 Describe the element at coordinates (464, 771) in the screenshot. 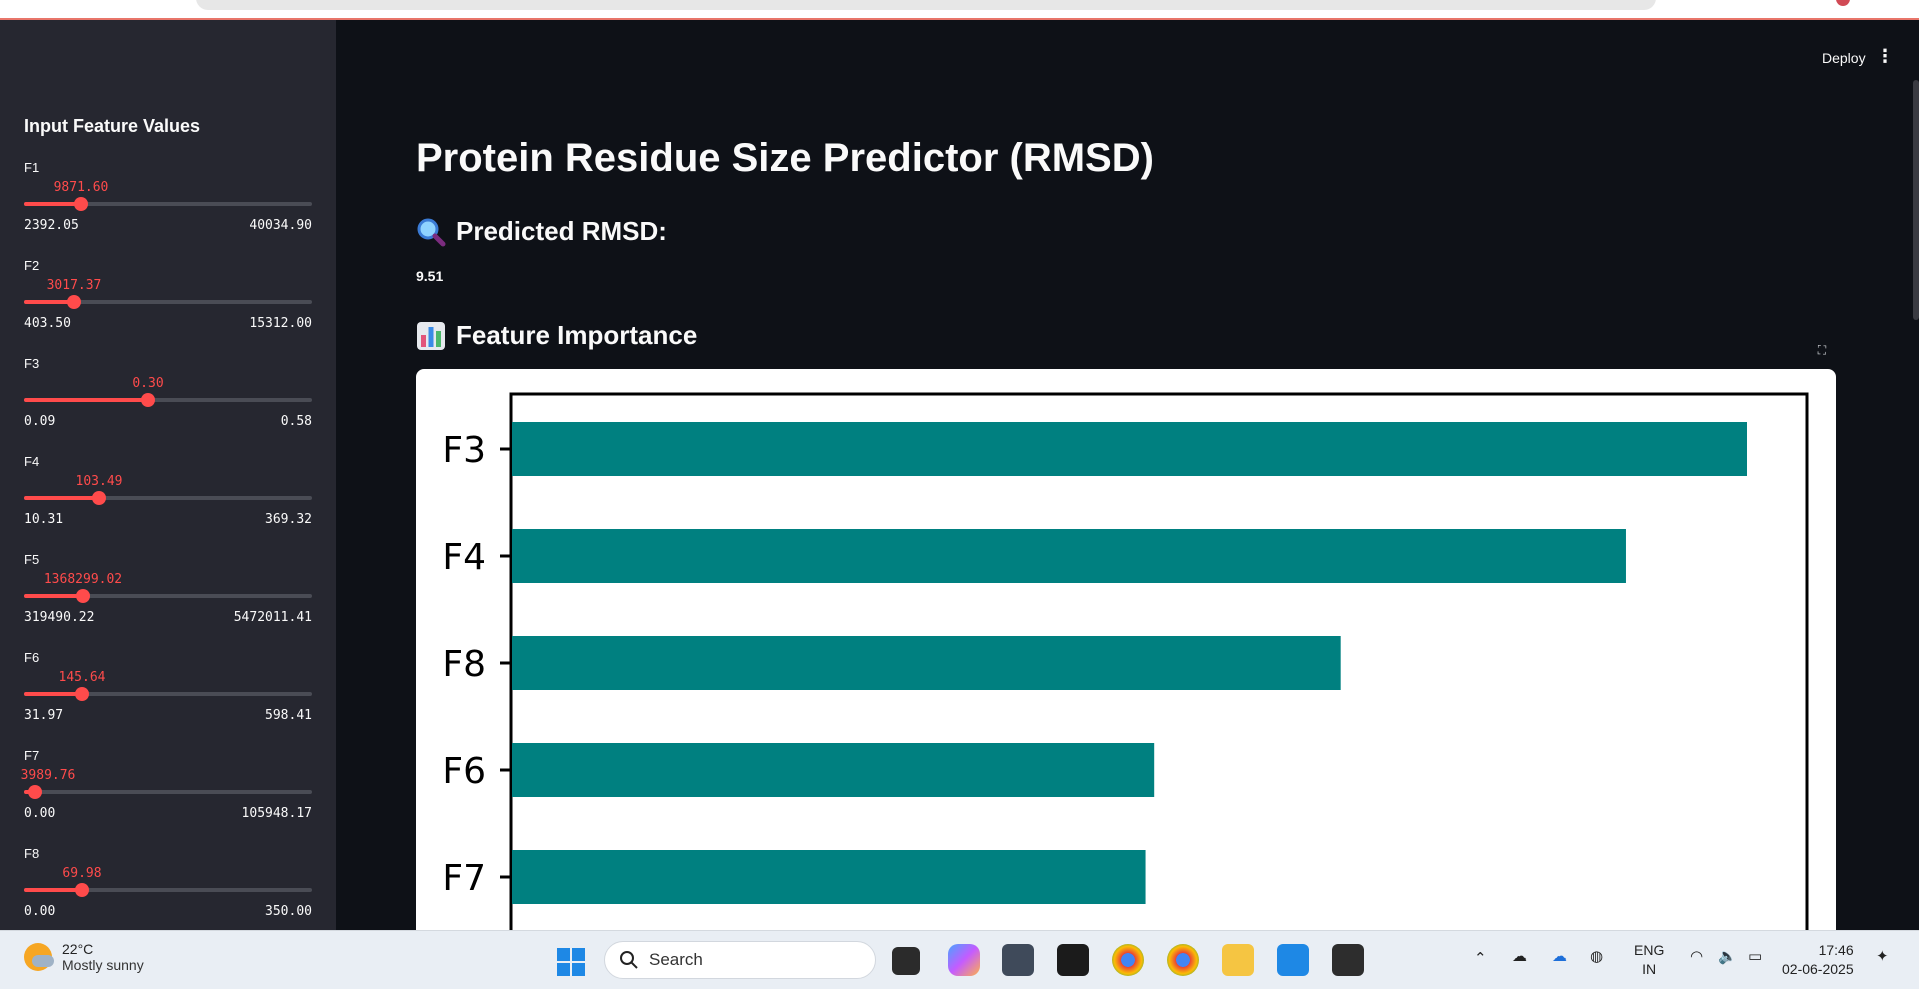

I see `y-tick-label: F6` at that location.